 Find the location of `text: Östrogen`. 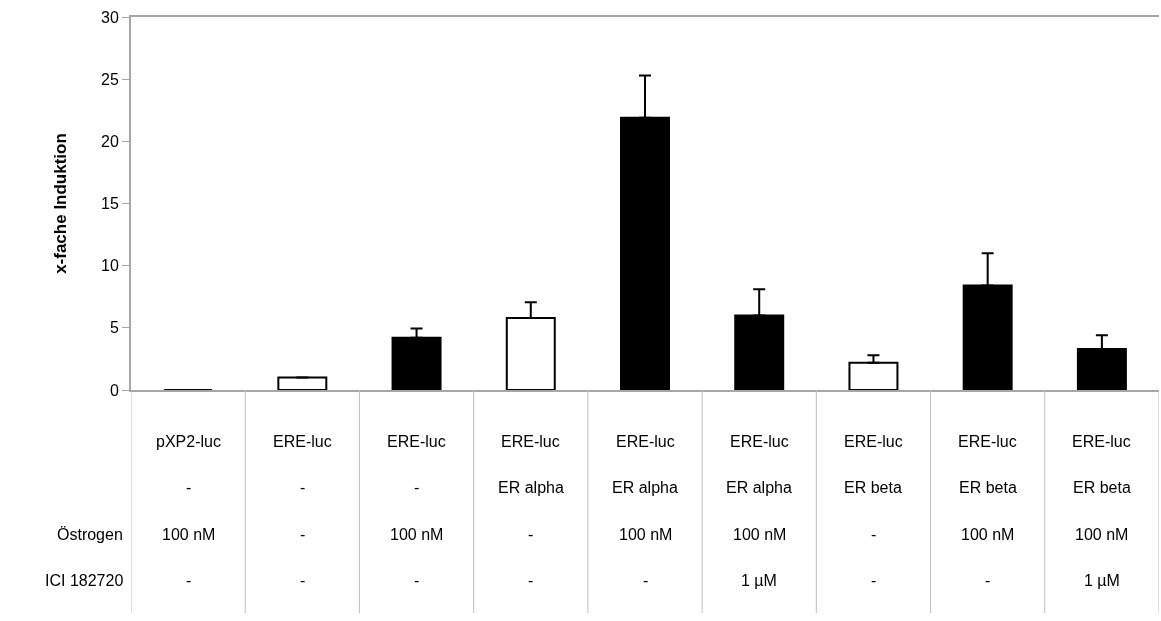

text: Östrogen is located at coordinates (90, 534).